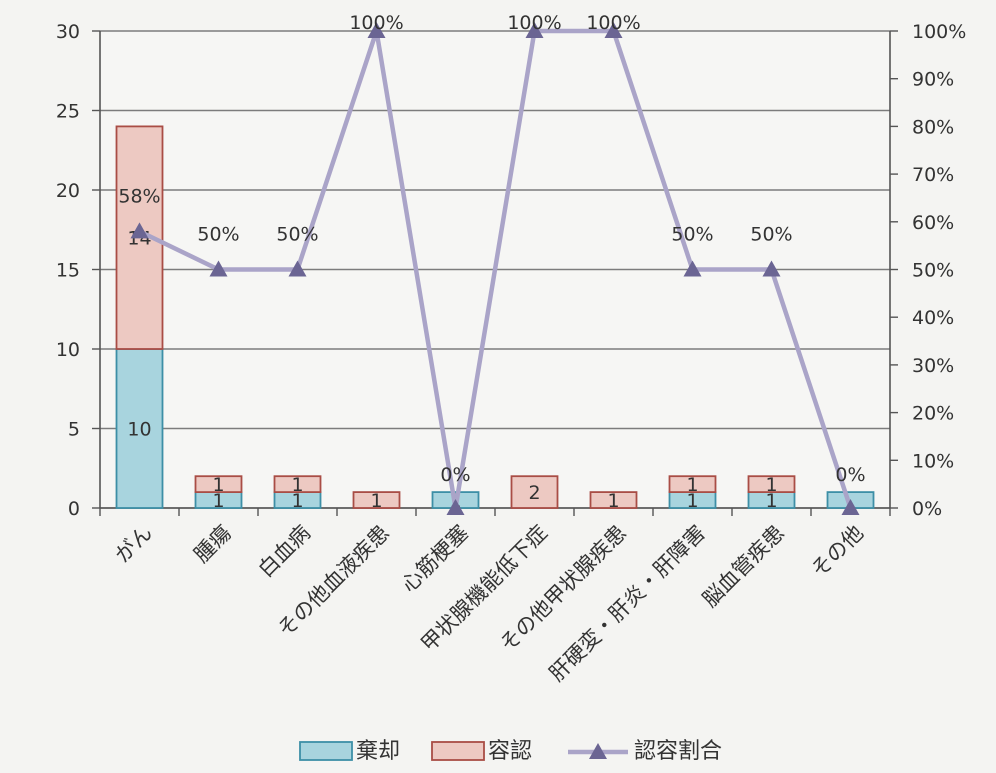 The height and width of the screenshot is (773, 996). I want to click on y-right-tick-label: 60%, so click(933, 223).